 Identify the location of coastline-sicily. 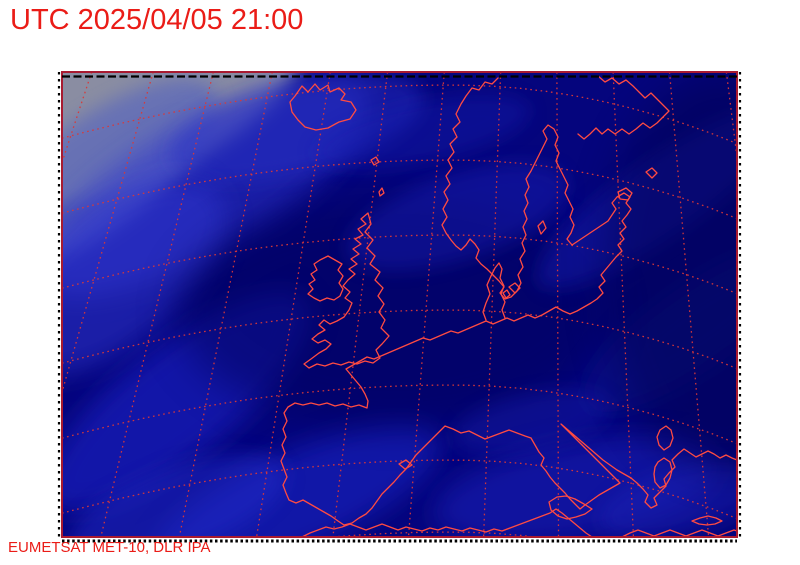
(570, 507).